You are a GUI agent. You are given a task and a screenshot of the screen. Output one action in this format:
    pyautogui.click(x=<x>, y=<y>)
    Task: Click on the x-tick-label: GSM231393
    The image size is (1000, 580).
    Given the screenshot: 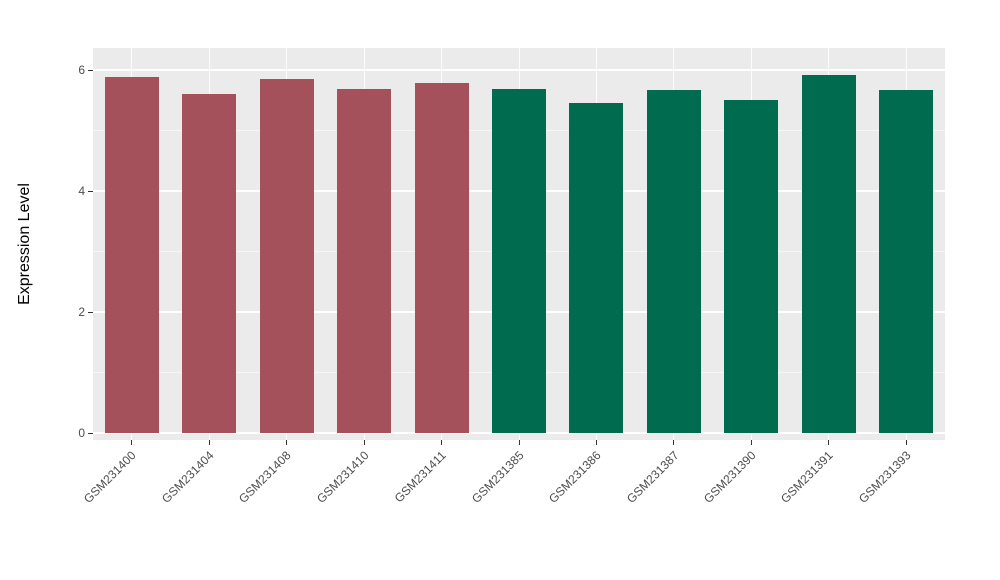 What is the action you would take?
    pyautogui.click(x=884, y=477)
    